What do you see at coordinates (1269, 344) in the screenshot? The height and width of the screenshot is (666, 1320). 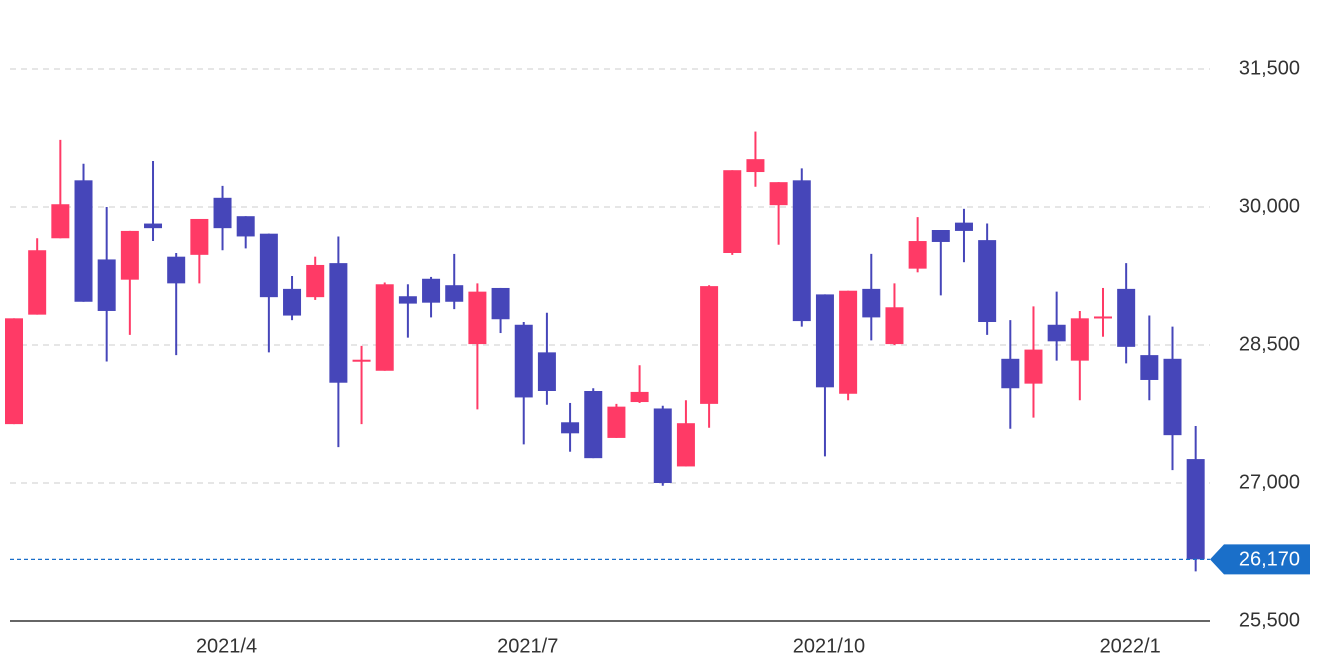 I see `y-tick-label: 28,500` at bounding box center [1269, 344].